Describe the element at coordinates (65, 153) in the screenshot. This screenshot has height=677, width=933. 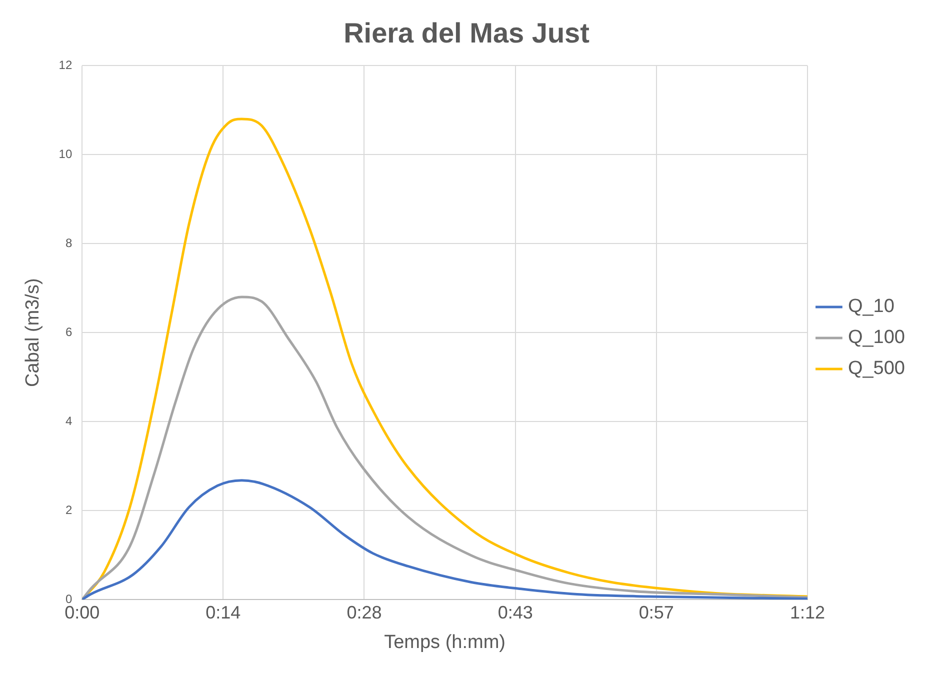
I see `y-tick-label: 10` at that location.